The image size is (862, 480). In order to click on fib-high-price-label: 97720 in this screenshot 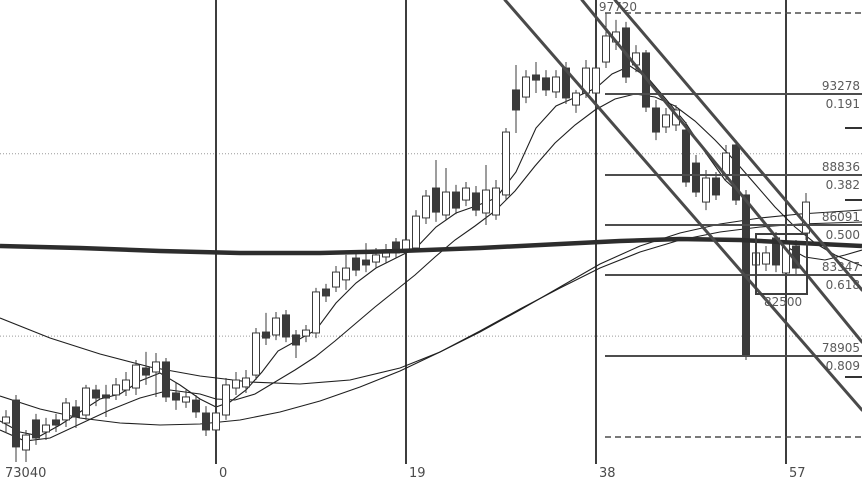, I will do `click(618, 7)`.